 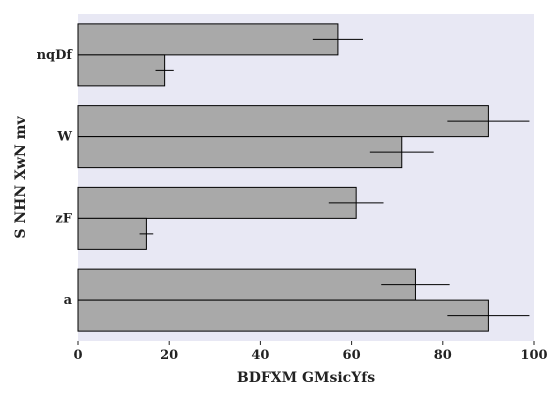 What do you see at coordinates (169, 355) in the screenshot?
I see `x-tick-label-20: 20` at bounding box center [169, 355].